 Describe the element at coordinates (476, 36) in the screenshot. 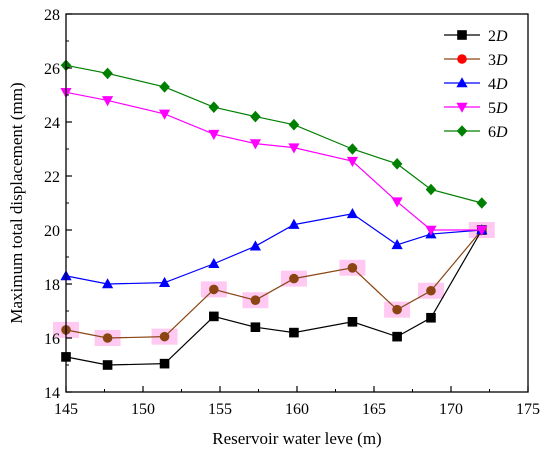

I see `legend-item: 2D` at that location.